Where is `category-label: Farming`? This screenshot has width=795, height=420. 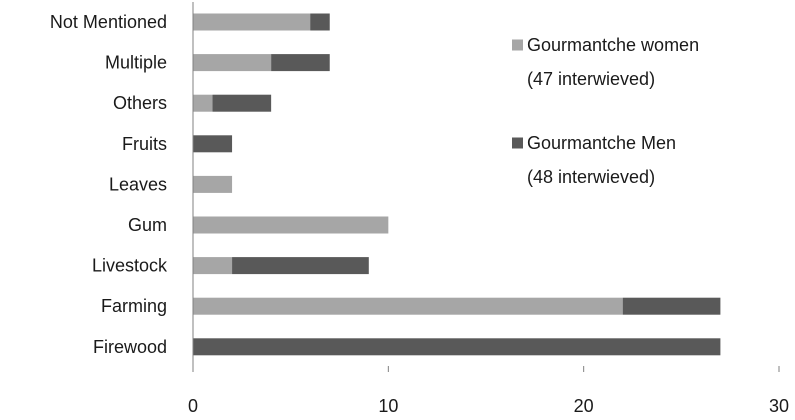
category-label: Farming is located at coordinates (134, 306).